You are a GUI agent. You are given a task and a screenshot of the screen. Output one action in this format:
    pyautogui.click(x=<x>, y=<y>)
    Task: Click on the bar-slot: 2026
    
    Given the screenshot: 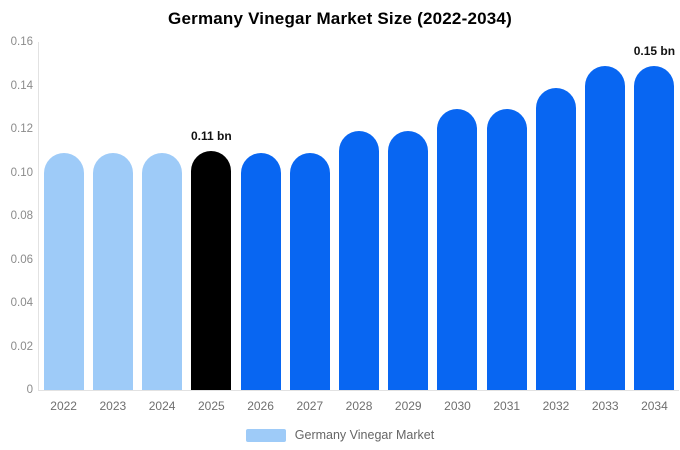 What is the action you would take?
    pyautogui.click(x=260, y=227)
    